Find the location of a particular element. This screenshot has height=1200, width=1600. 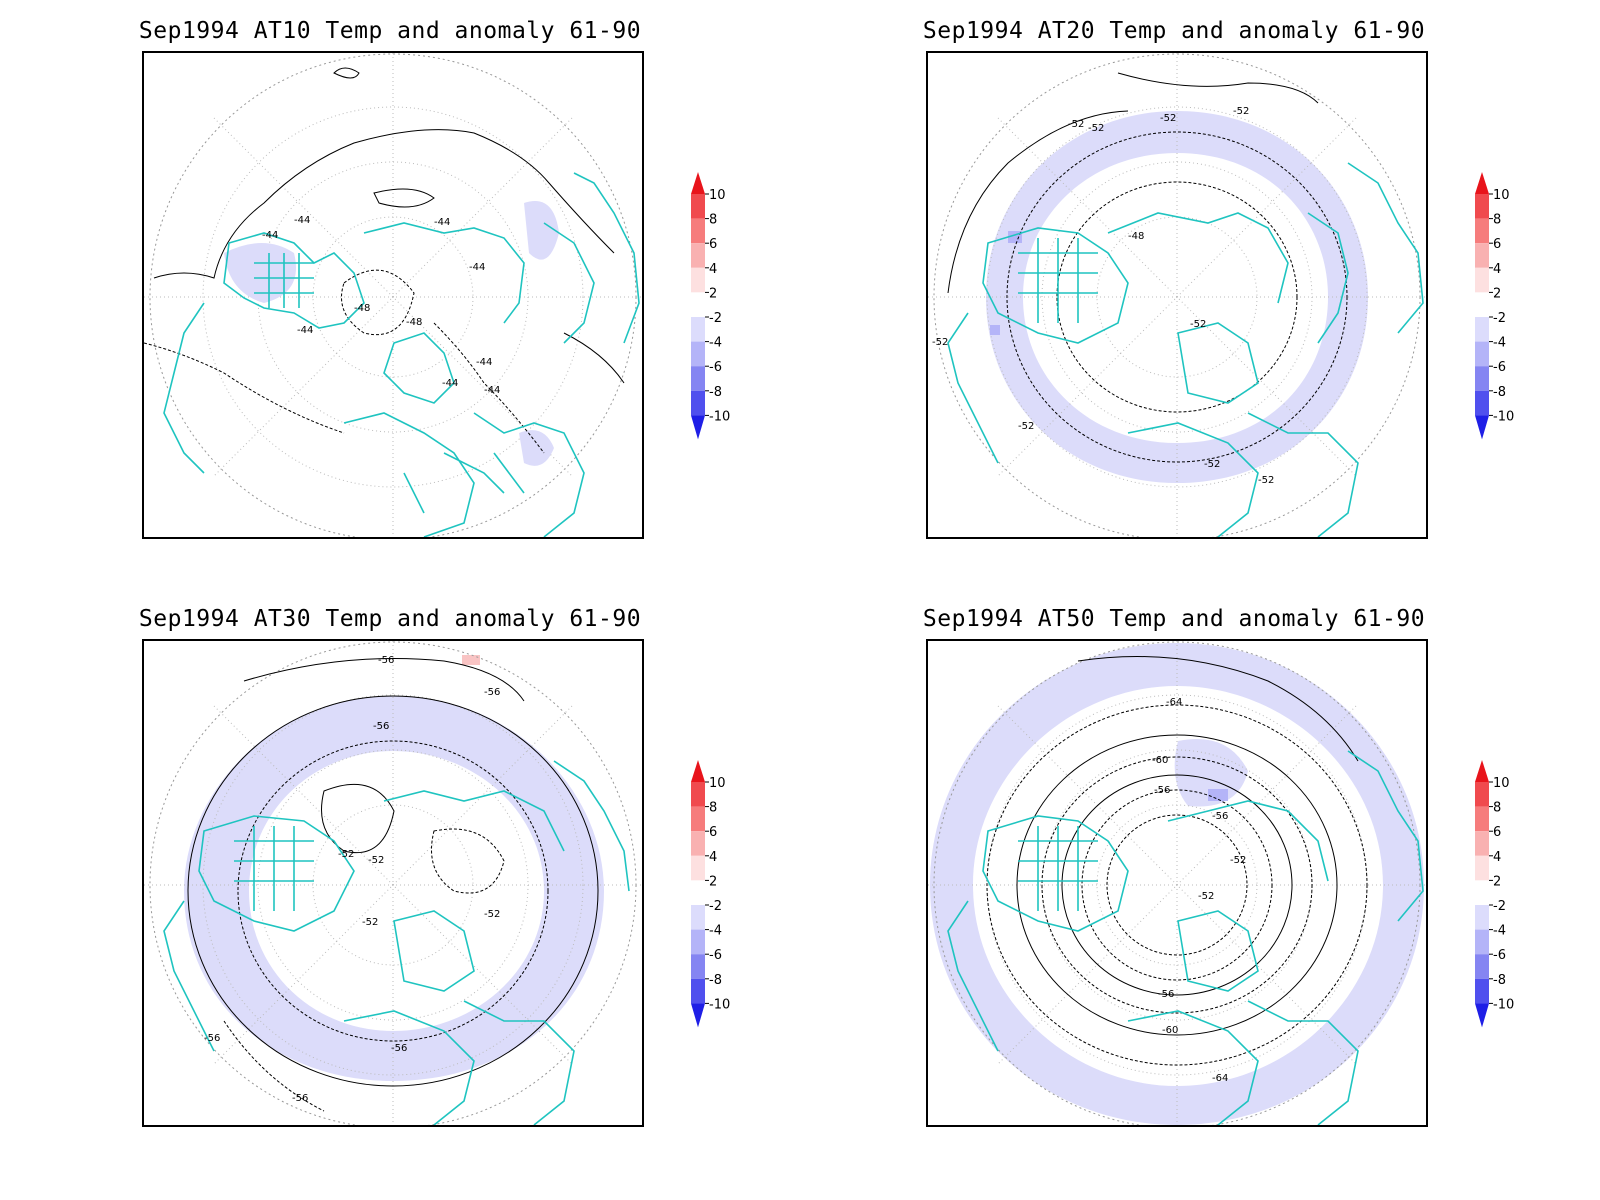

panel-4-colorbar: 10 8 6 4 2 -2 -4 -6 -8 -10 is located at coordinates (1519, 903).